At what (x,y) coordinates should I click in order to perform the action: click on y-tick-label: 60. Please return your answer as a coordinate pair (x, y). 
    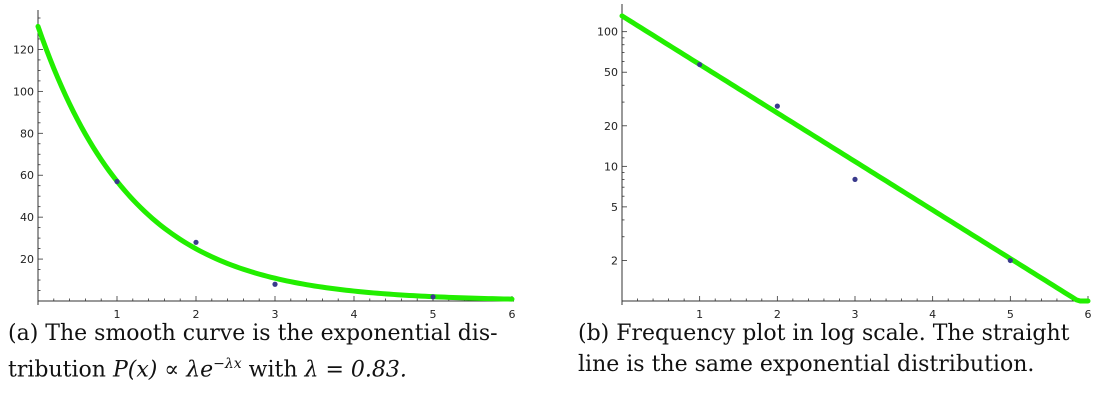
    Looking at the image, I should click on (27, 175).